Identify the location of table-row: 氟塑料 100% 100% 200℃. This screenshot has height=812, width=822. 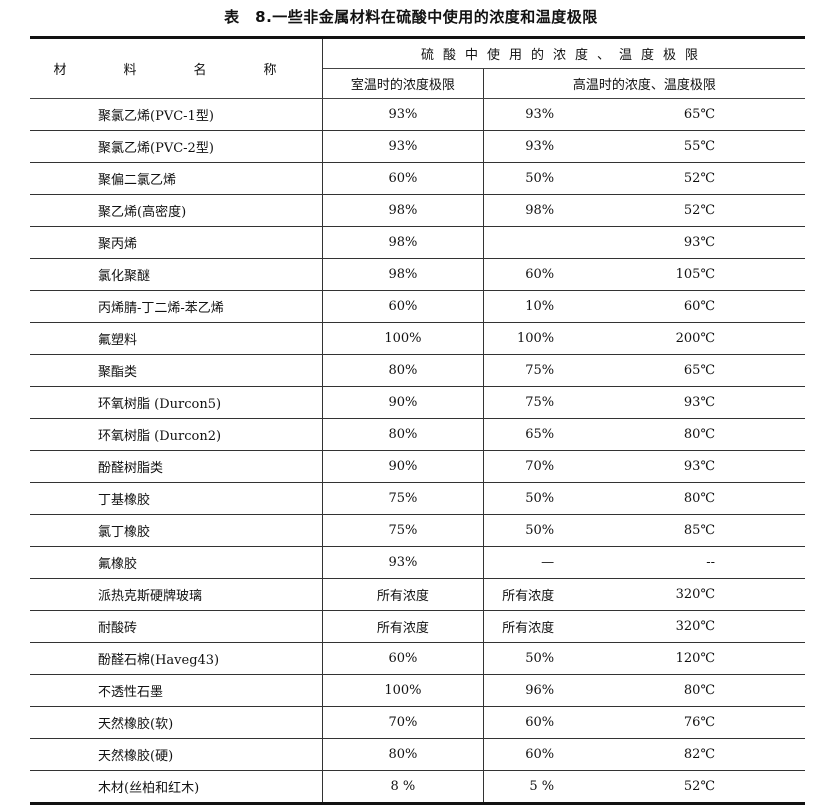
(417, 338).